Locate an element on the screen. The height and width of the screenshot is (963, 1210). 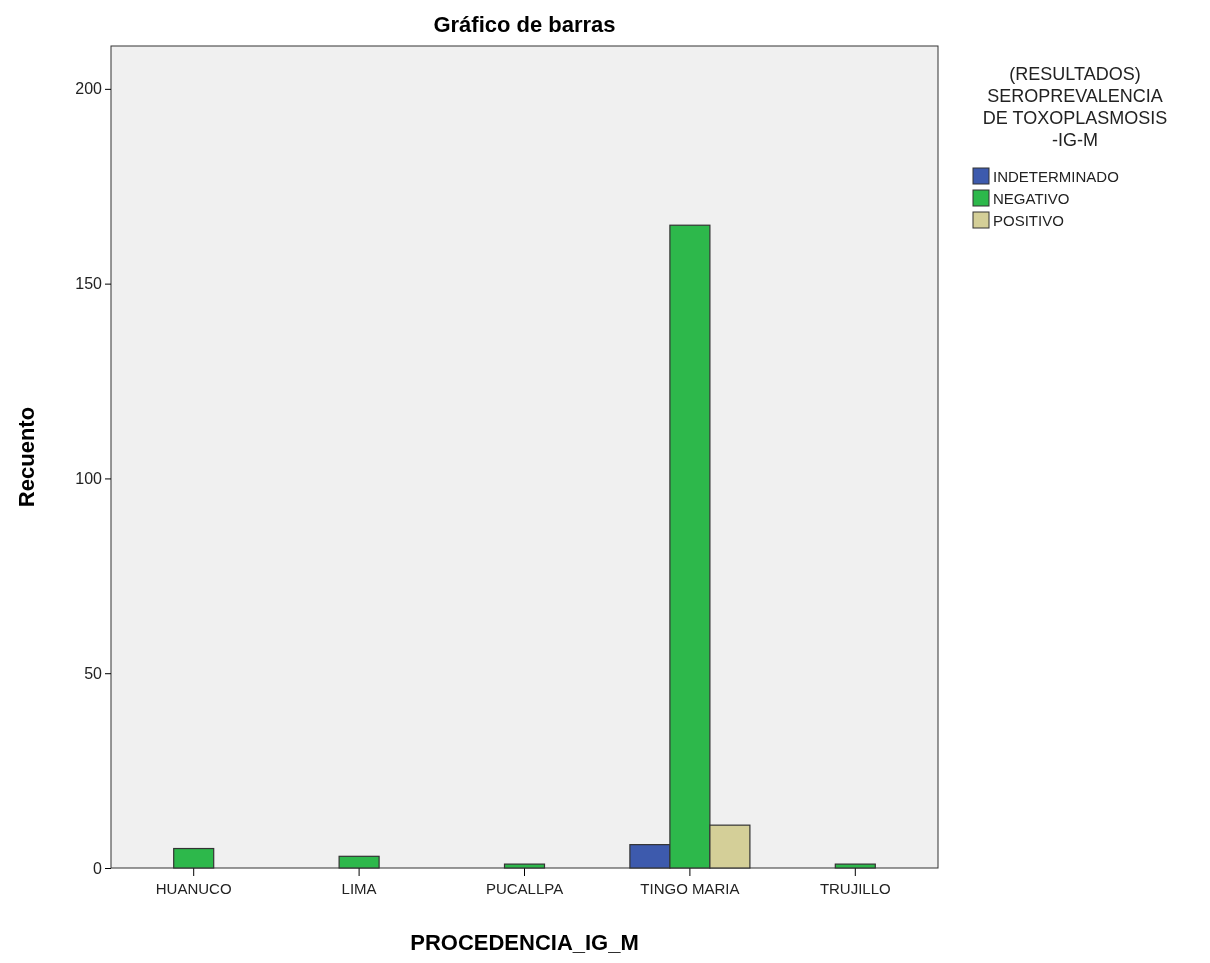
y-axis-title: Recuento is located at coordinates (26, 457).